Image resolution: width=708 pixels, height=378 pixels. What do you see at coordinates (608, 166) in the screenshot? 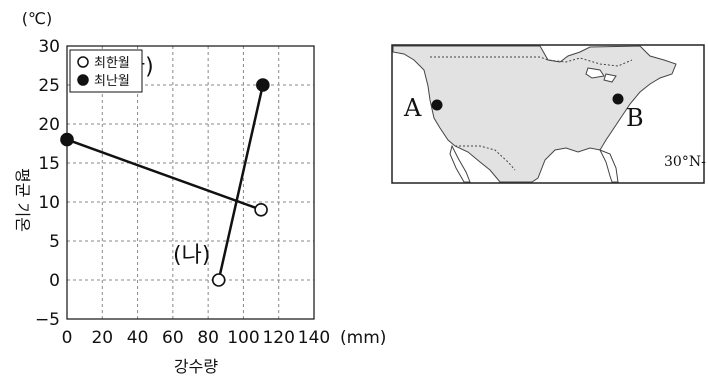
I see `florida-peninsula` at bounding box center [608, 166].